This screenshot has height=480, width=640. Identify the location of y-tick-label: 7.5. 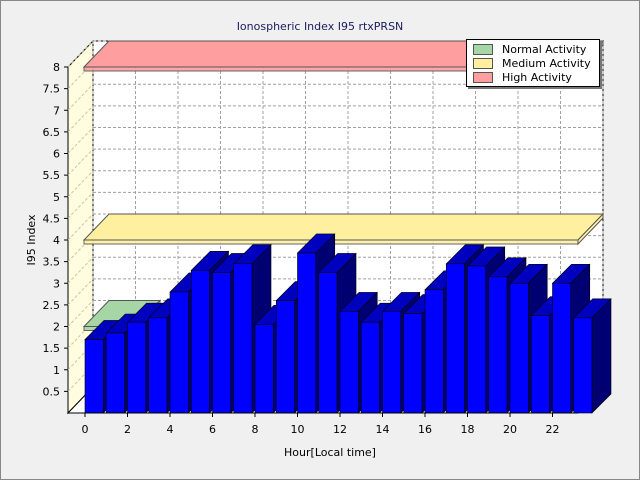
(52, 89).